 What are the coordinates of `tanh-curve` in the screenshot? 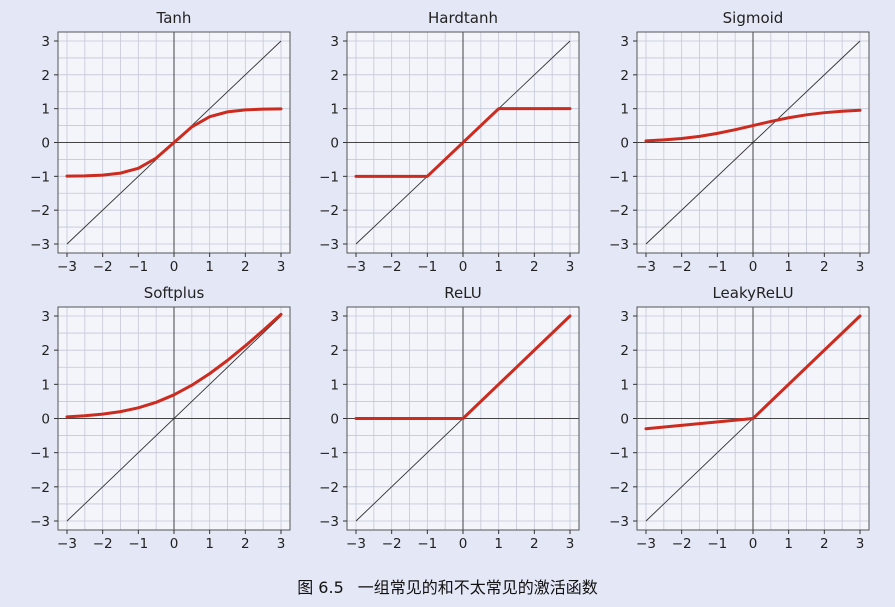 It's located at (174, 142).